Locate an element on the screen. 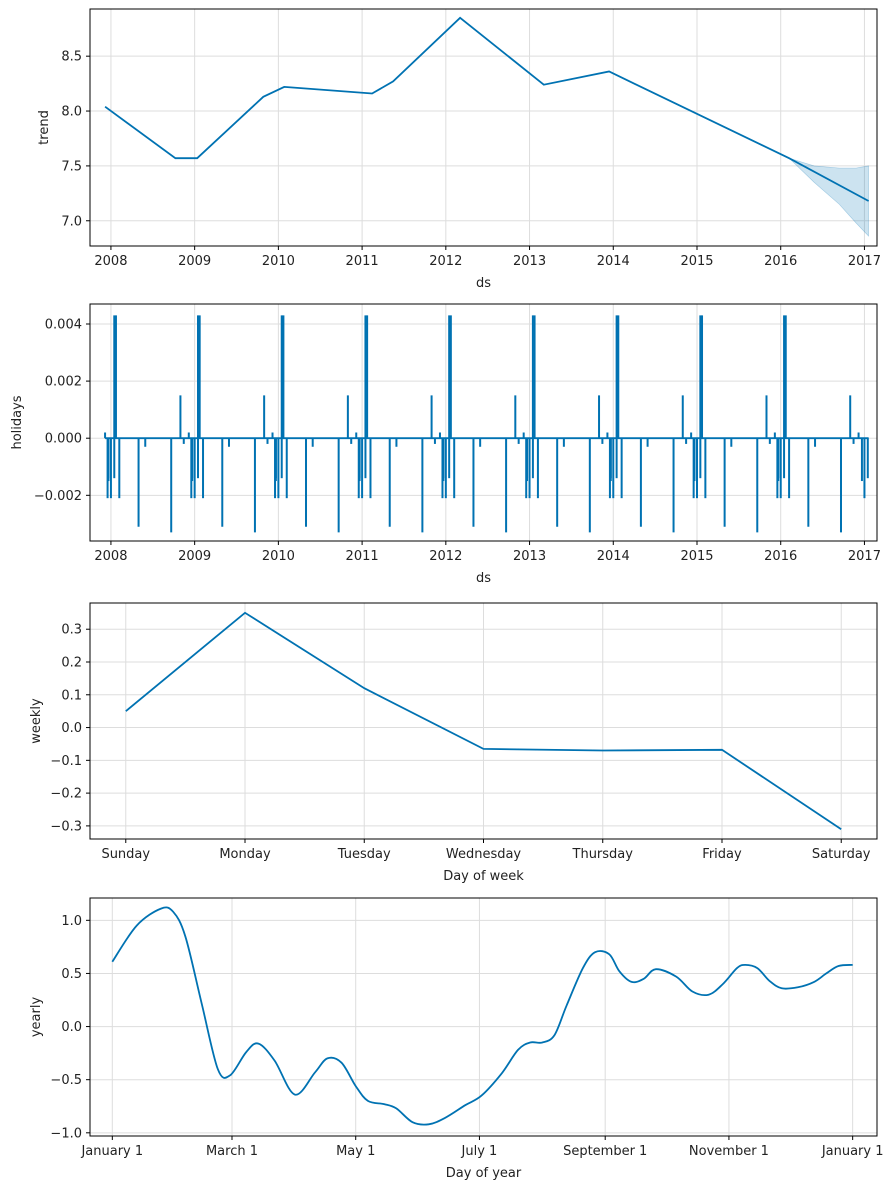 This screenshot has width=886, height=1189. trend-x-tick-label: 2008 is located at coordinates (110, 261).